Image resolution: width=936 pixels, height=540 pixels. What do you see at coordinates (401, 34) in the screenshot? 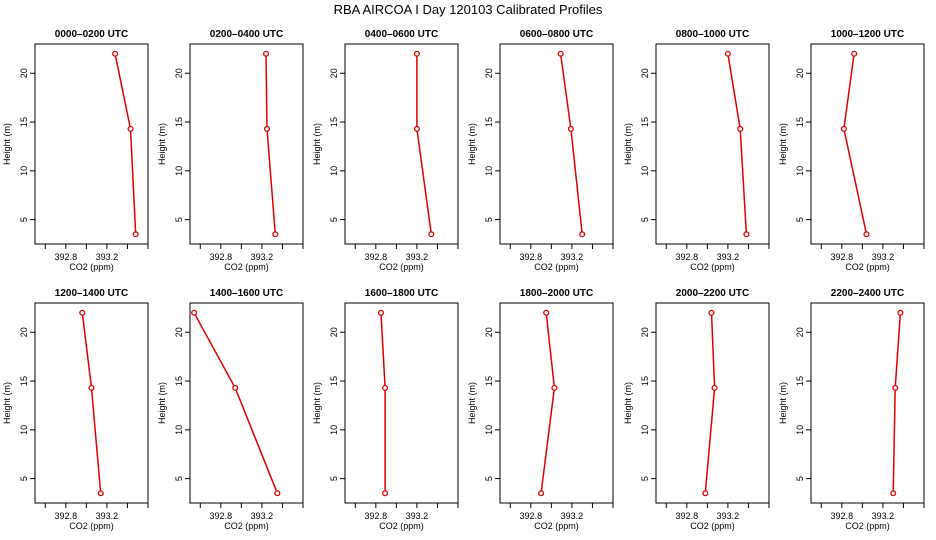
I see `panel-title: 0400–0600 UTC` at bounding box center [401, 34].